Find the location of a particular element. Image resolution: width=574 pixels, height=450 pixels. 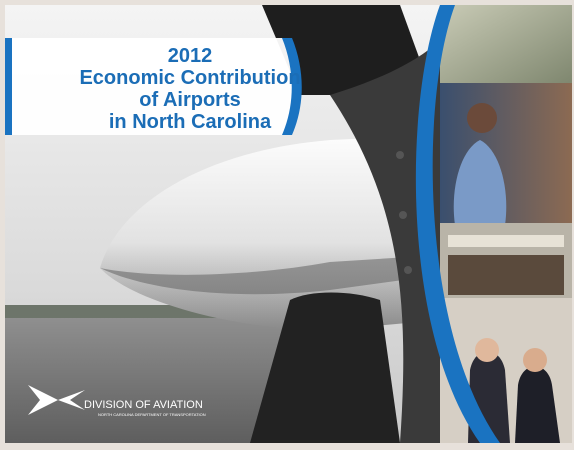

title-bar is located at coordinates (8, 86).